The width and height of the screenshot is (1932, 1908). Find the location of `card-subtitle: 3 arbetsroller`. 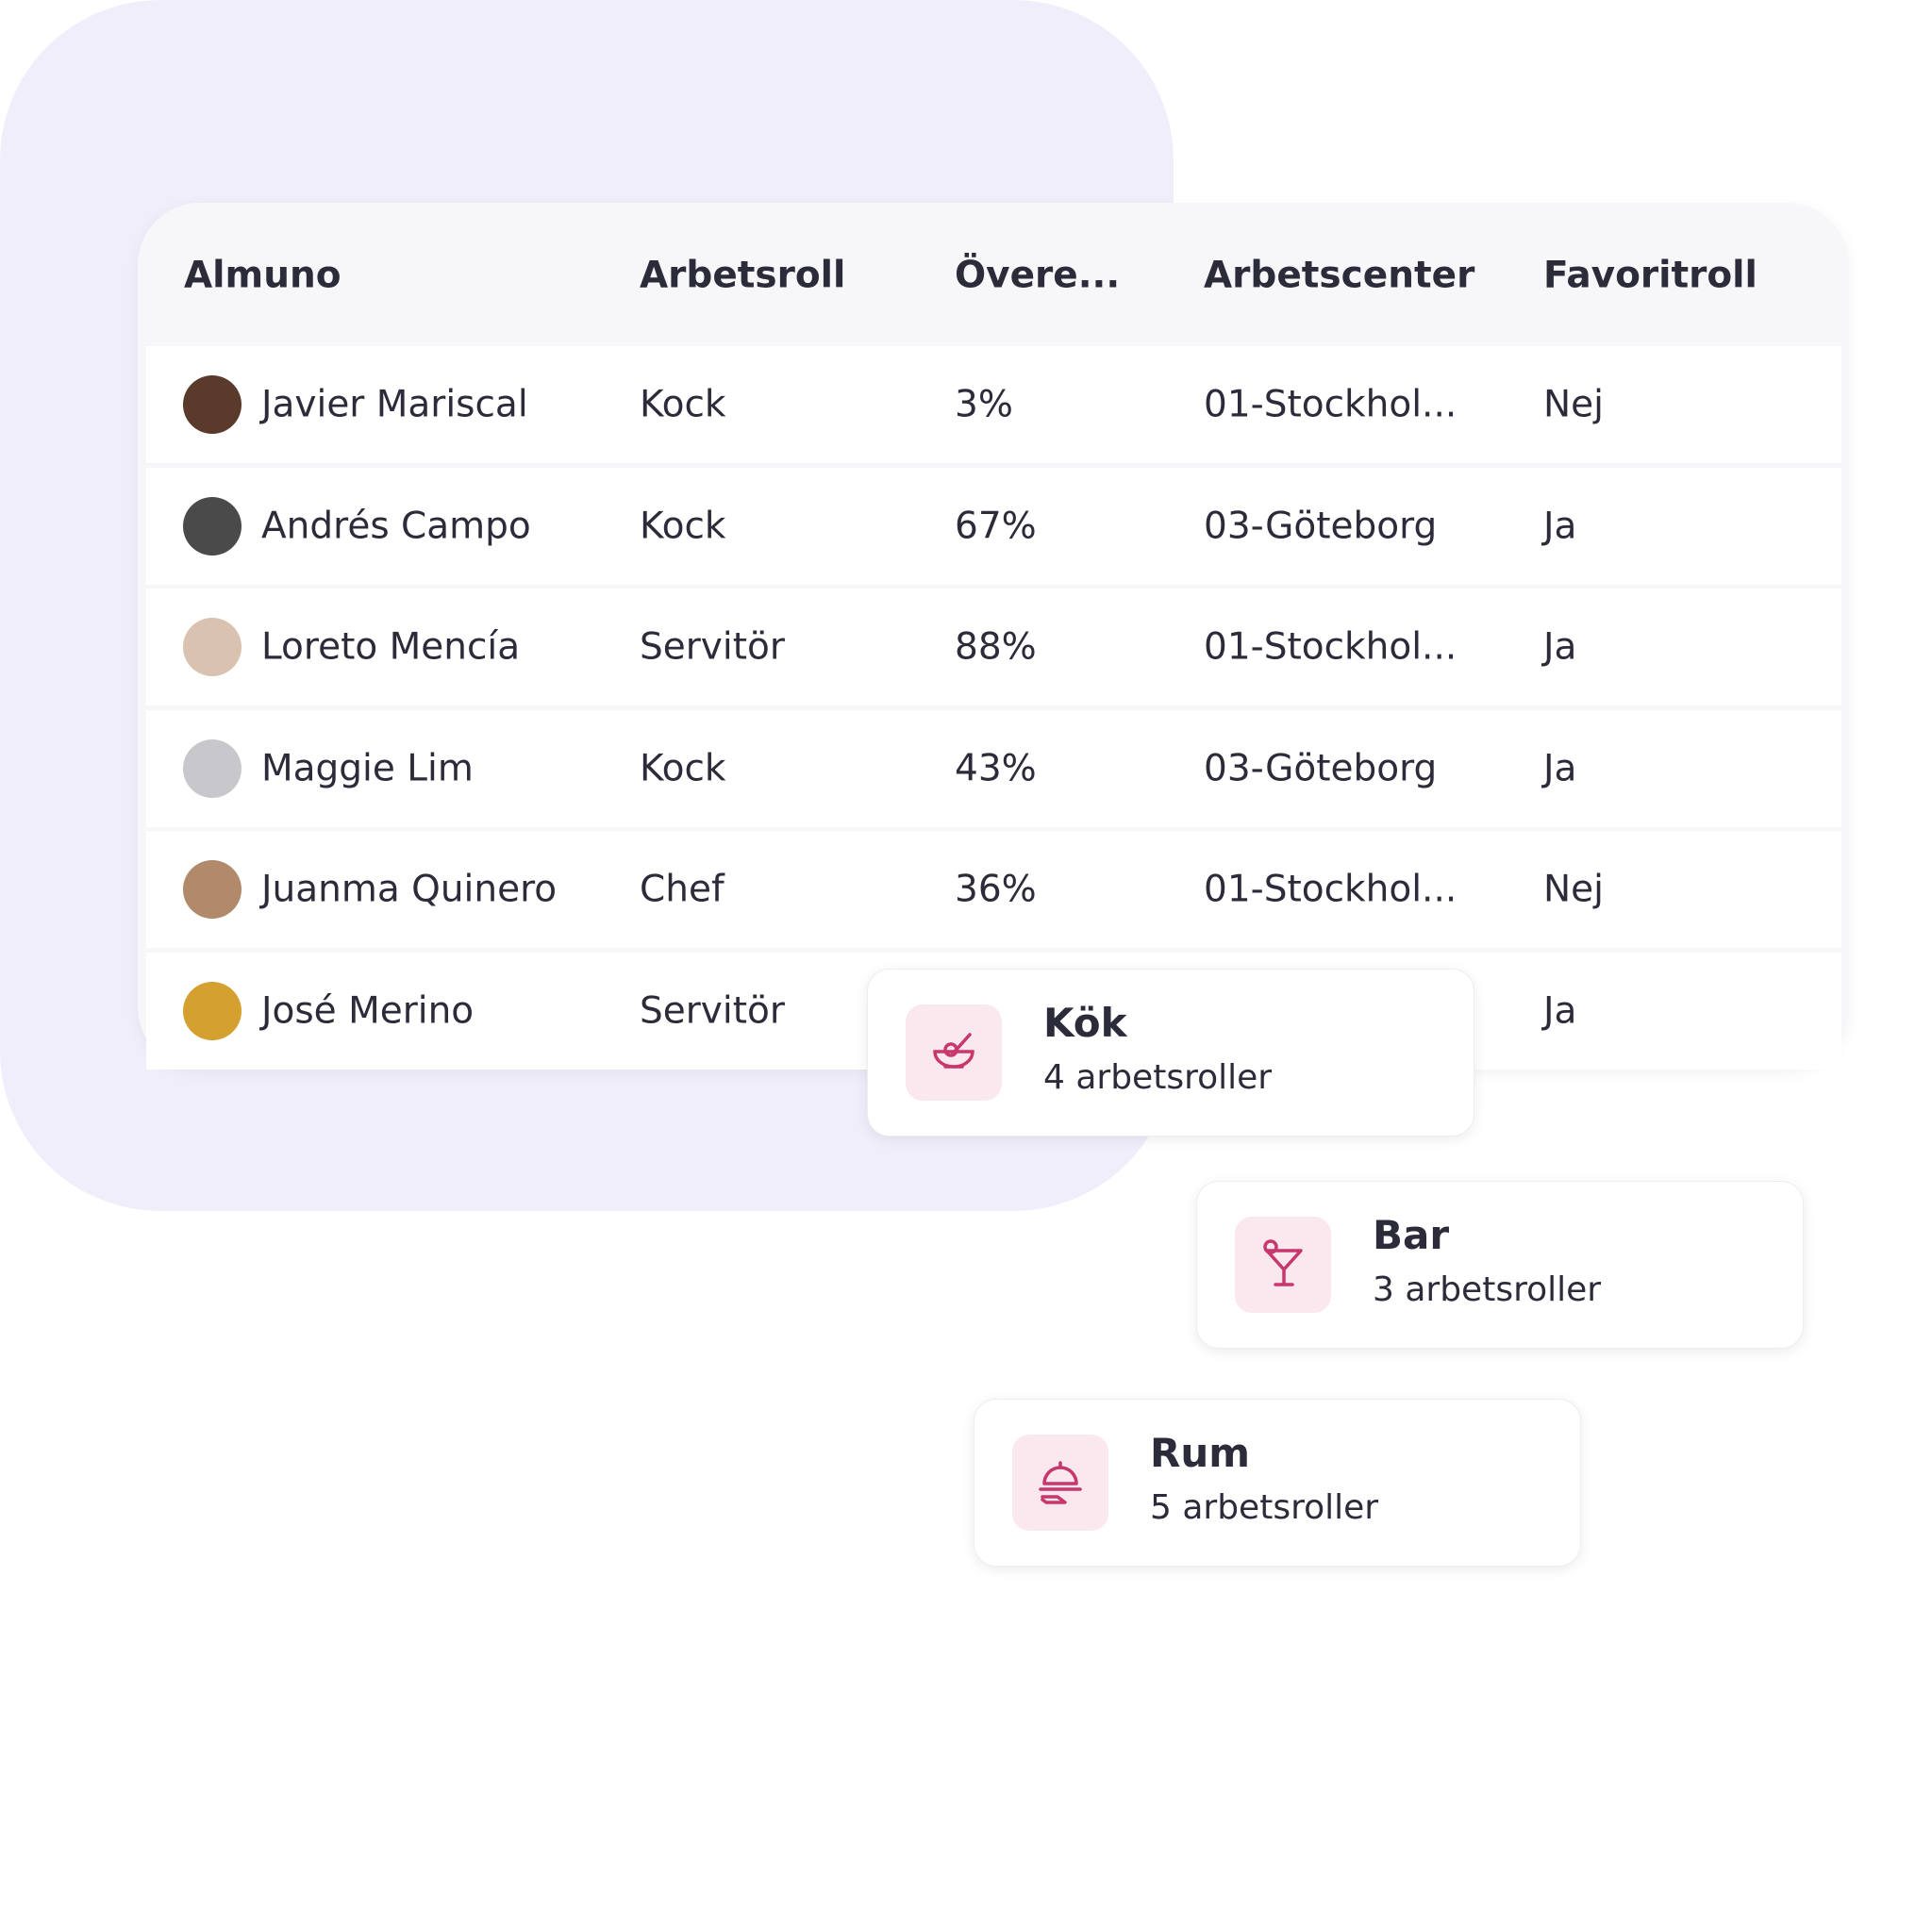

card-subtitle: 3 arbetsroller is located at coordinates (1488, 1290).